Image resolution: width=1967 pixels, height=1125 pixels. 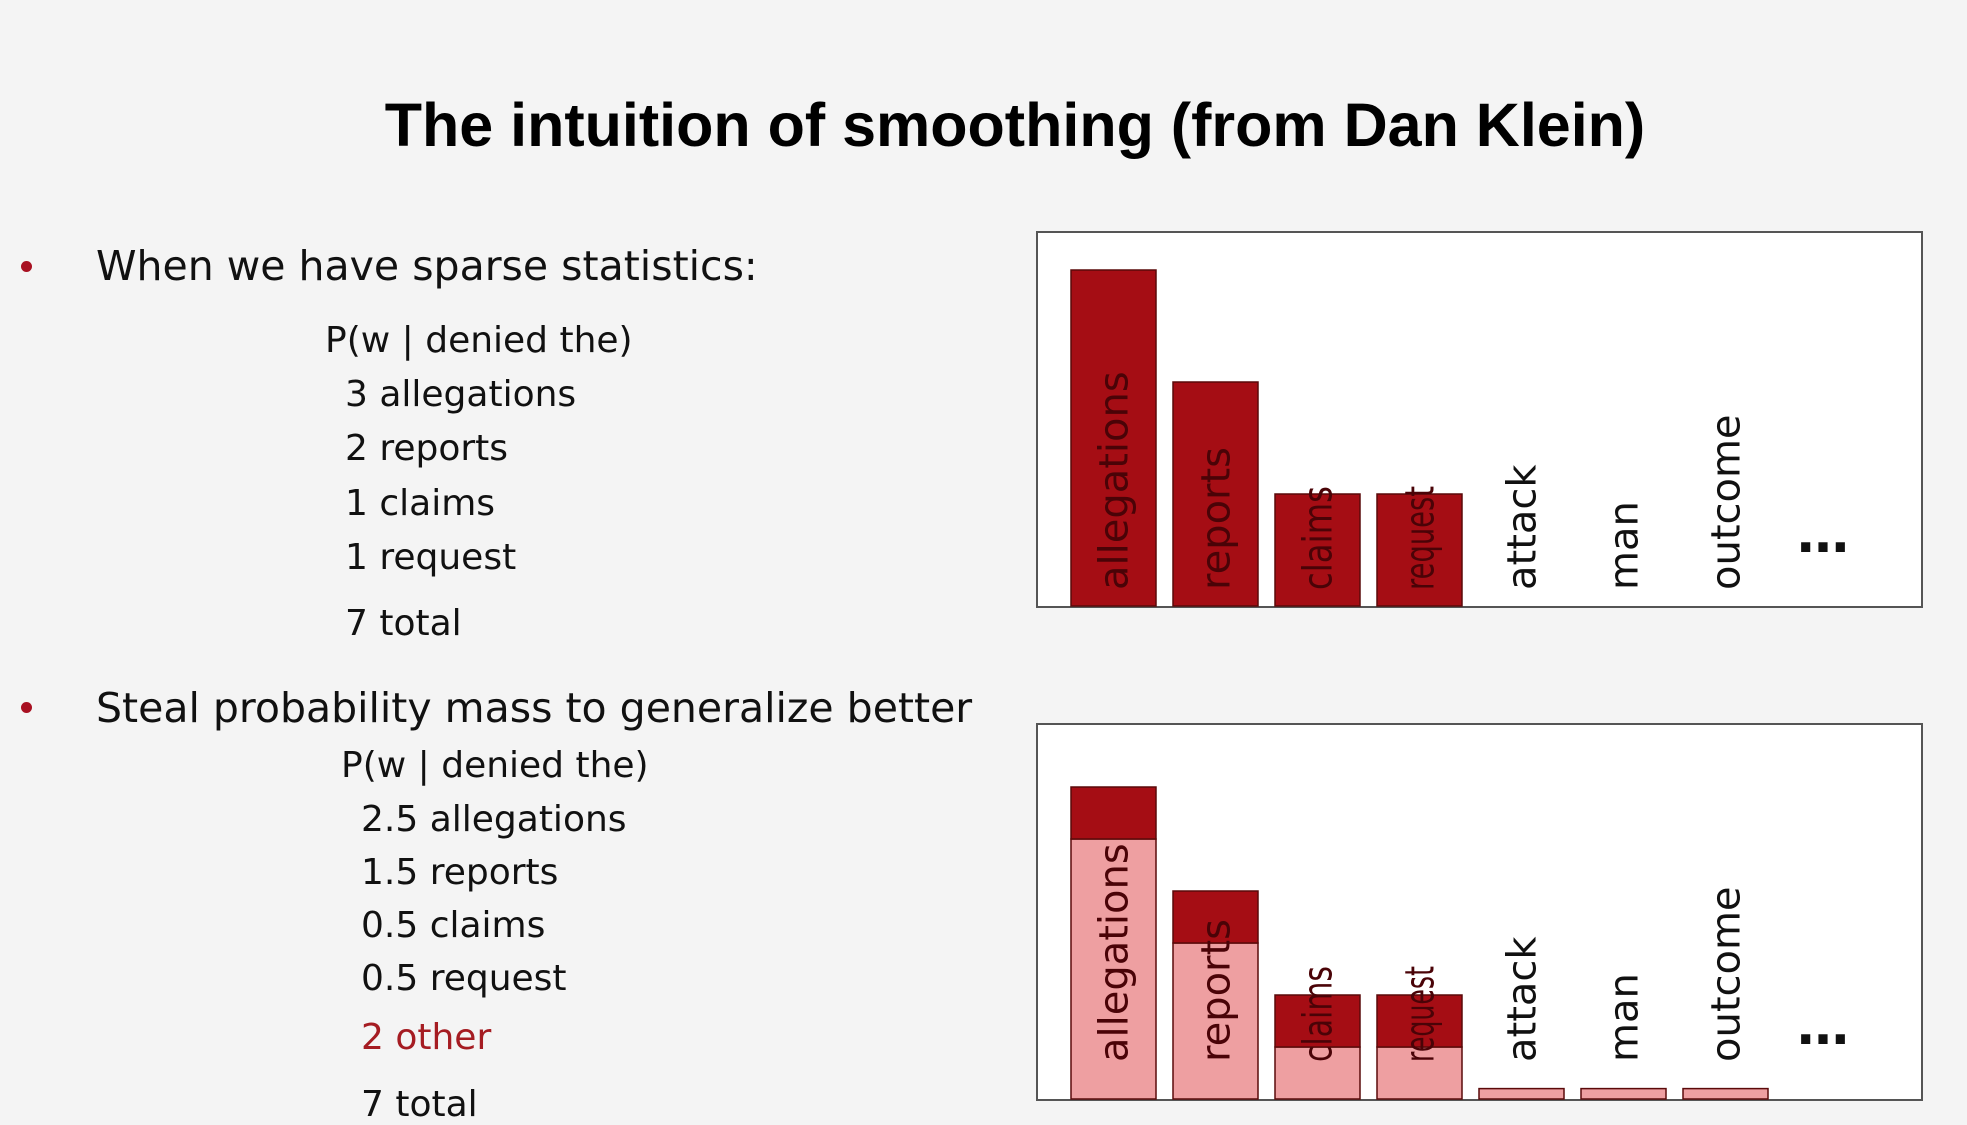 What do you see at coordinates (479, 340) in the screenshot?
I see `bullet-1-line-1: P(w | denied the)` at bounding box center [479, 340].